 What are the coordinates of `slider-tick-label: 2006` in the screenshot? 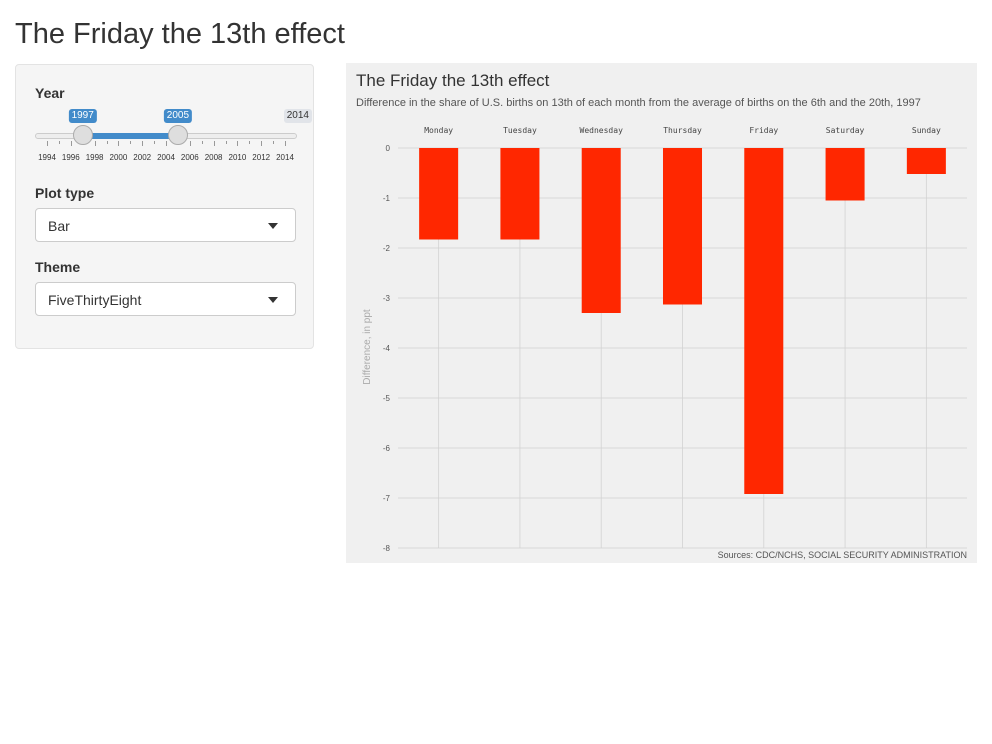 It's located at (189, 157).